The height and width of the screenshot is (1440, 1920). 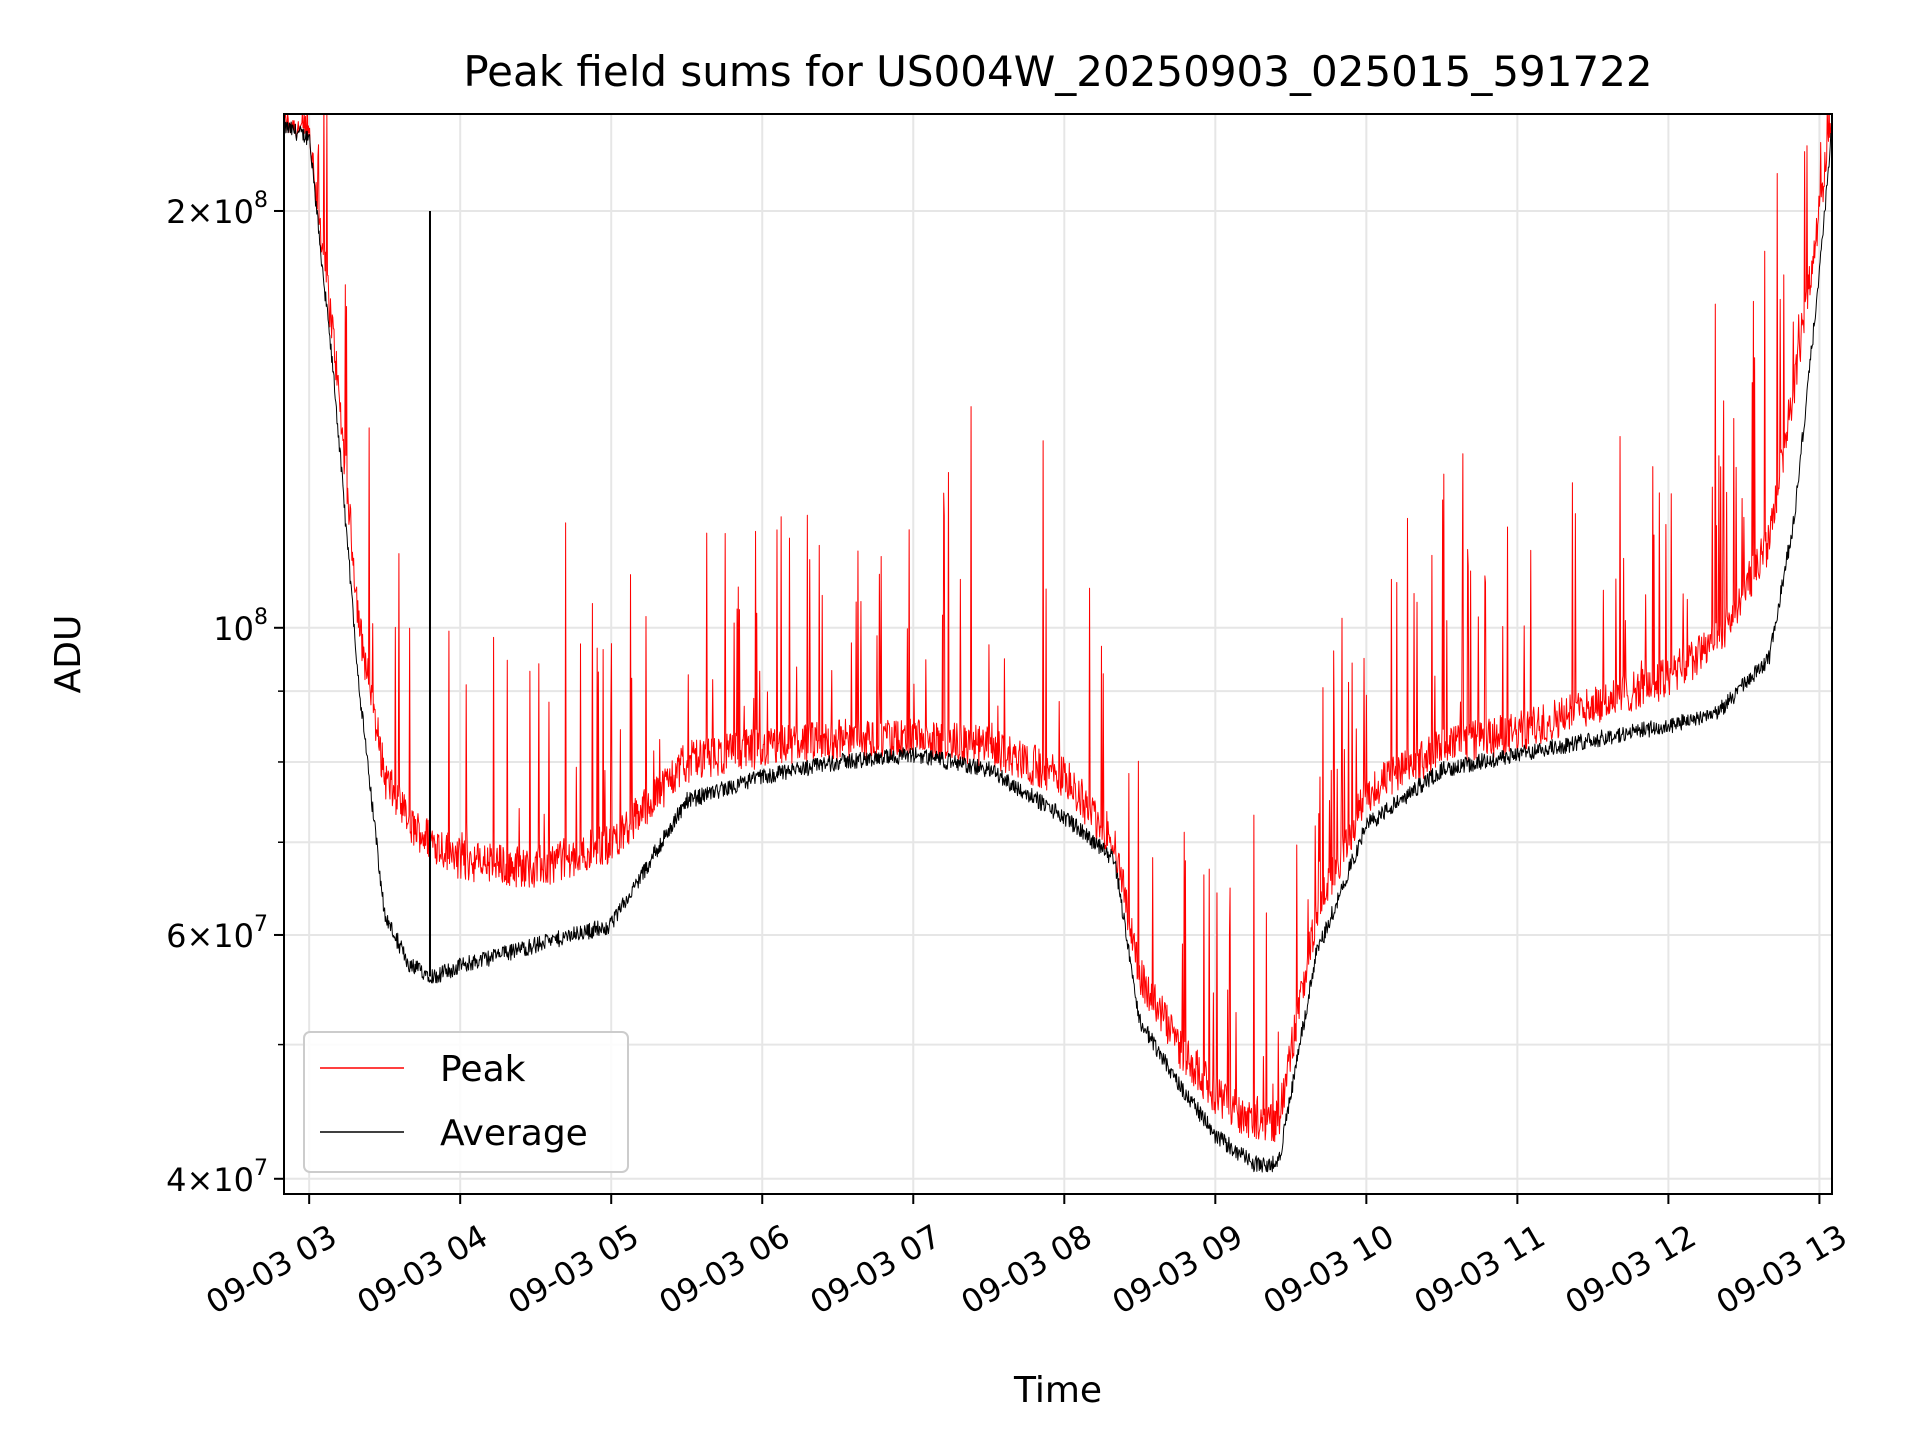 What do you see at coordinates (217, 1177) in the screenshot?
I see `y-tick-label: 4×107` at bounding box center [217, 1177].